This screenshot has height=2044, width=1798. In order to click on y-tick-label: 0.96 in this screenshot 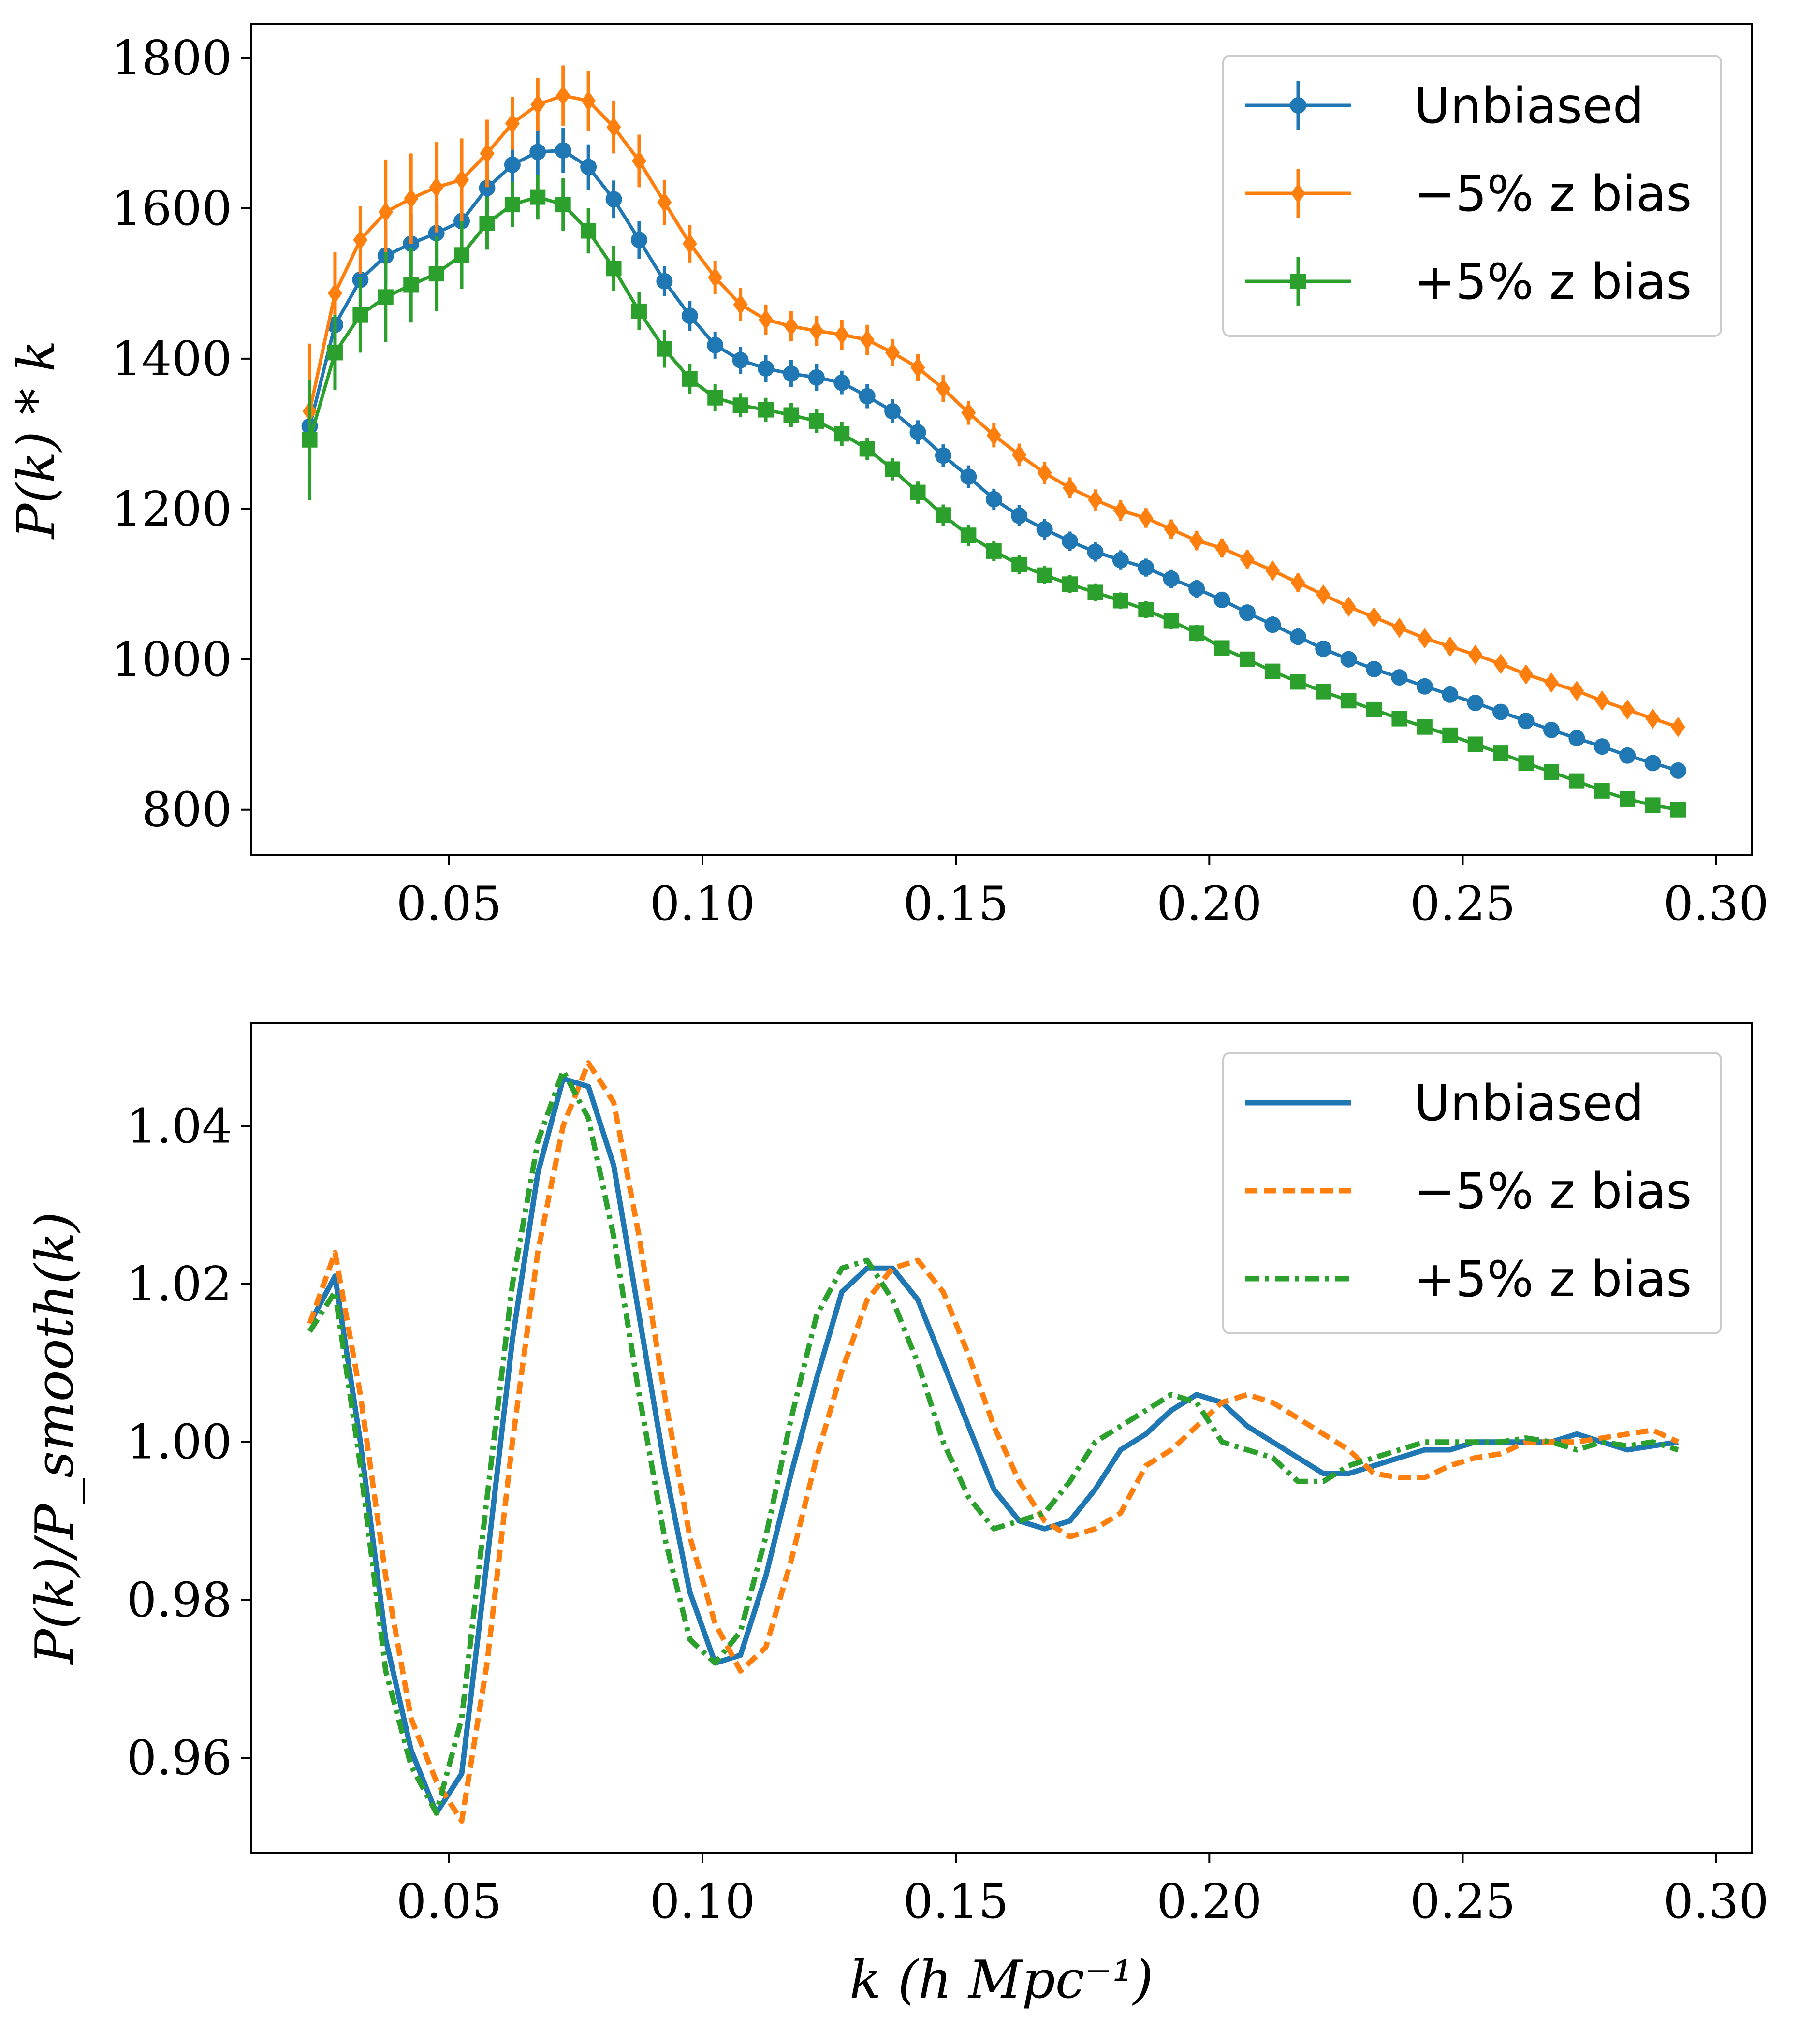, I will do `click(179, 1758)`.